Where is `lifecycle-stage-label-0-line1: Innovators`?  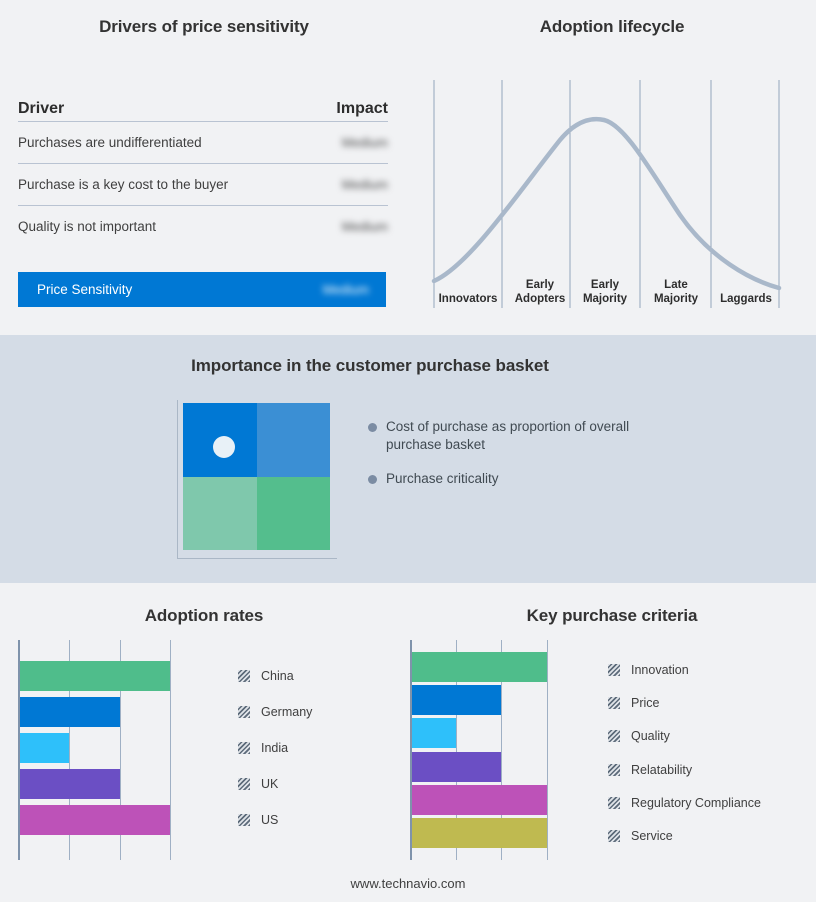
lifecycle-stage-label-0-line1: Innovators is located at coordinates (468, 299).